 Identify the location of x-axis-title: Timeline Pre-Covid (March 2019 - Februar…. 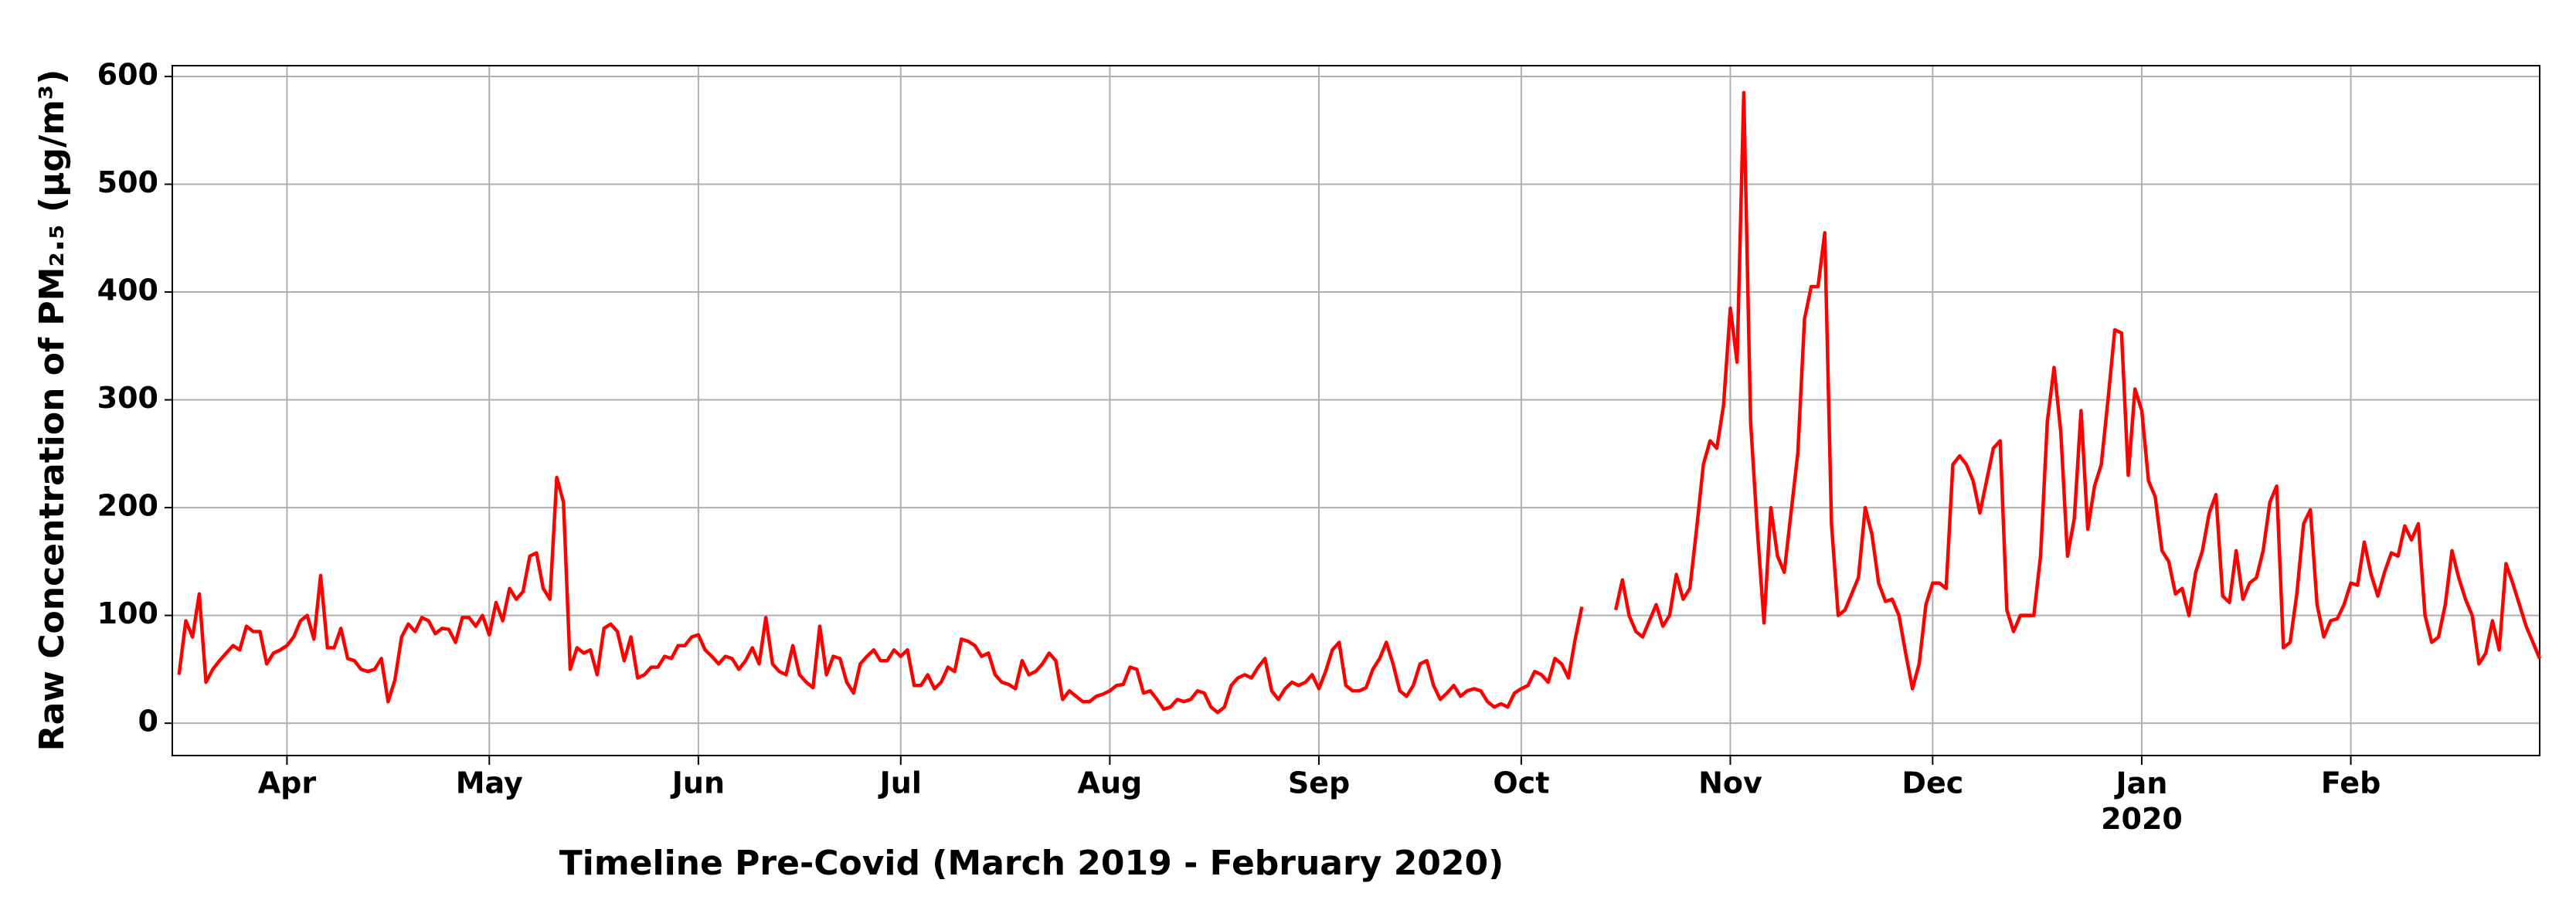
(1031, 863).